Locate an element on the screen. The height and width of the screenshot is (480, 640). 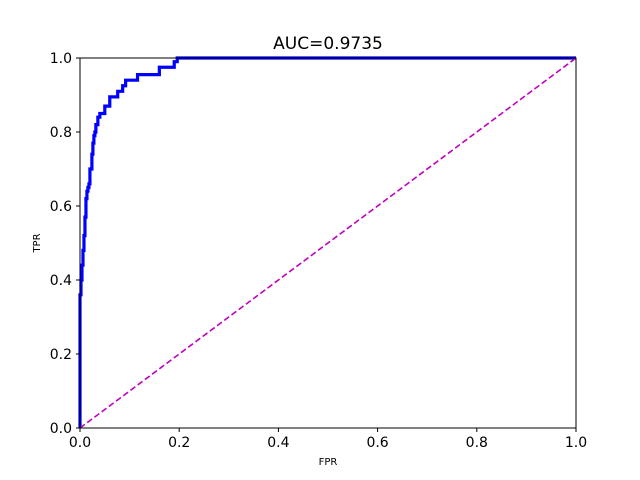
x-tick-label: 0.6 is located at coordinates (377, 443).